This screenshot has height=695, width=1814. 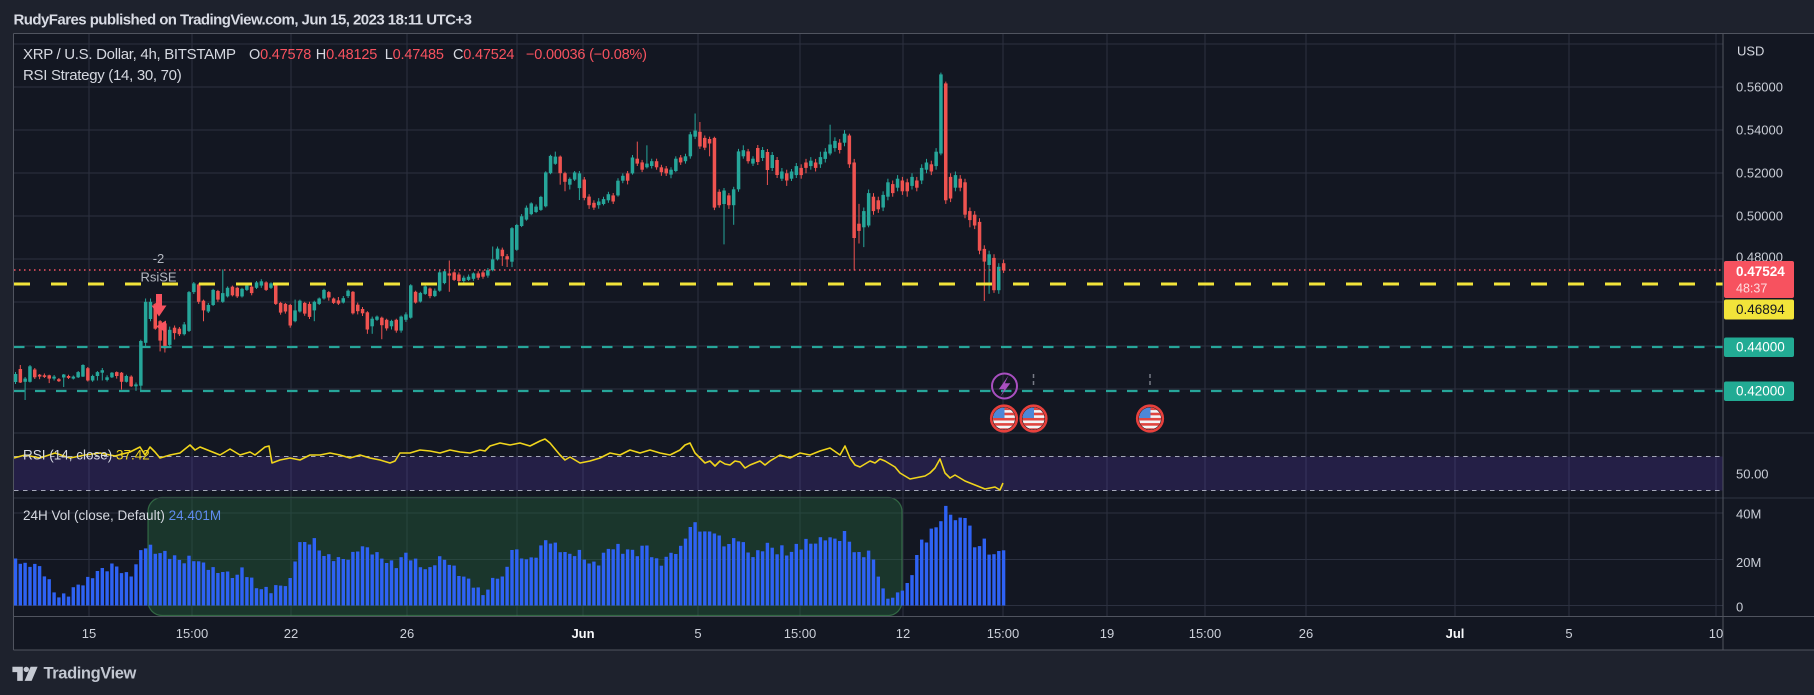 I want to click on svg-text: 0.50000, so click(x=1759, y=216).